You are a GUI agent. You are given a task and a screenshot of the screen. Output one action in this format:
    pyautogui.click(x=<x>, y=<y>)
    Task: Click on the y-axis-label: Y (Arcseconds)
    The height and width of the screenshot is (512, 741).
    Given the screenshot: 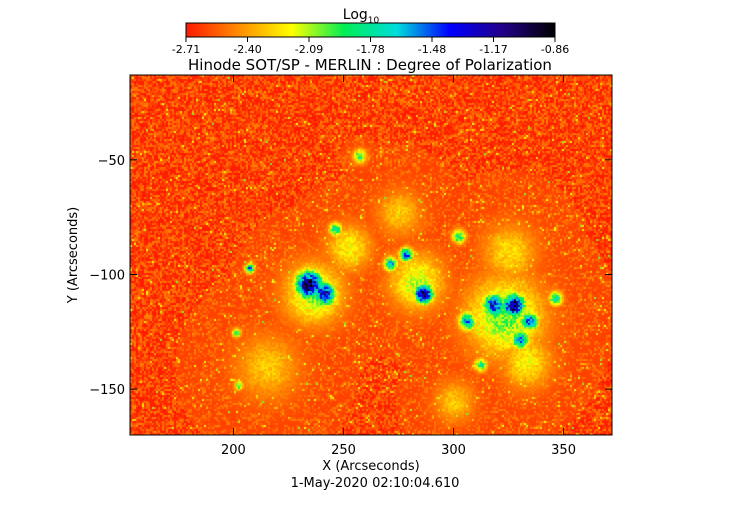 What is the action you would take?
    pyautogui.click(x=73, y=255)
    